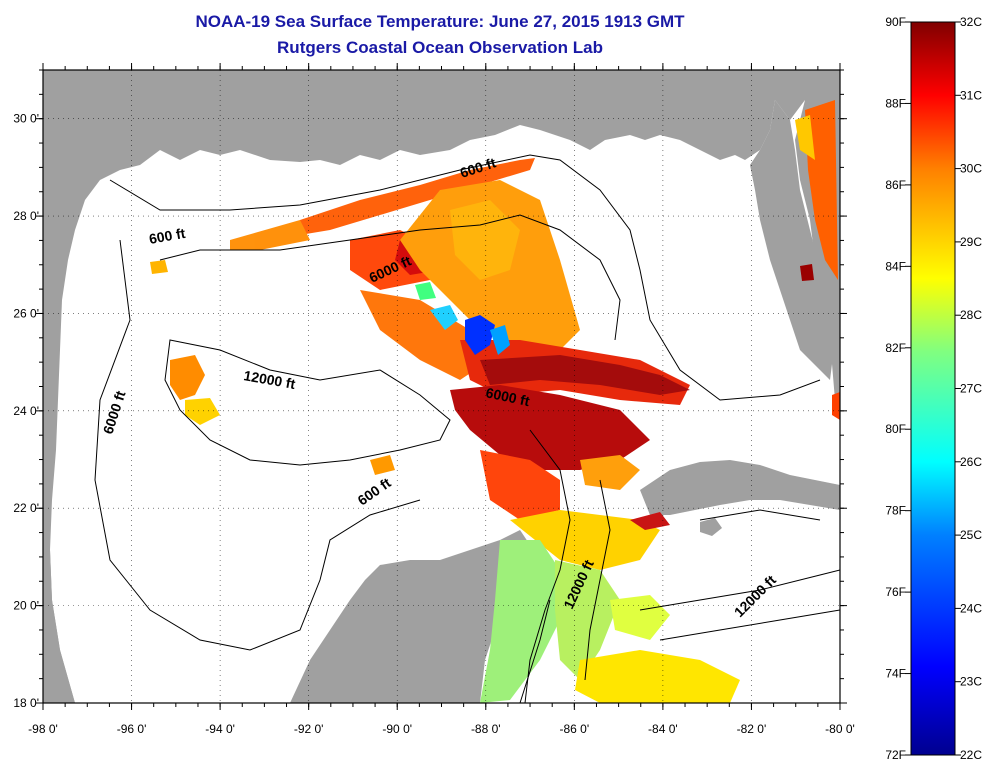 The width and height of the screenshot is (992, 770). What do you see at coordinates (26, 411) in the screenshot?
I see `lat-tick-label: 24 0'` at bounding box center [26, 411].